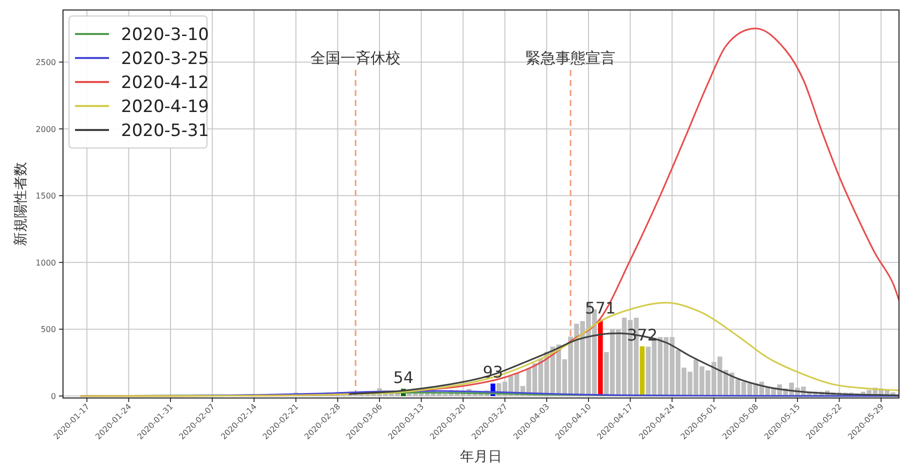  What do you see at coordinates (481, 457) in the screenshot?
I see `x-axis-title: 年月日` at bounding box center [481, 457].